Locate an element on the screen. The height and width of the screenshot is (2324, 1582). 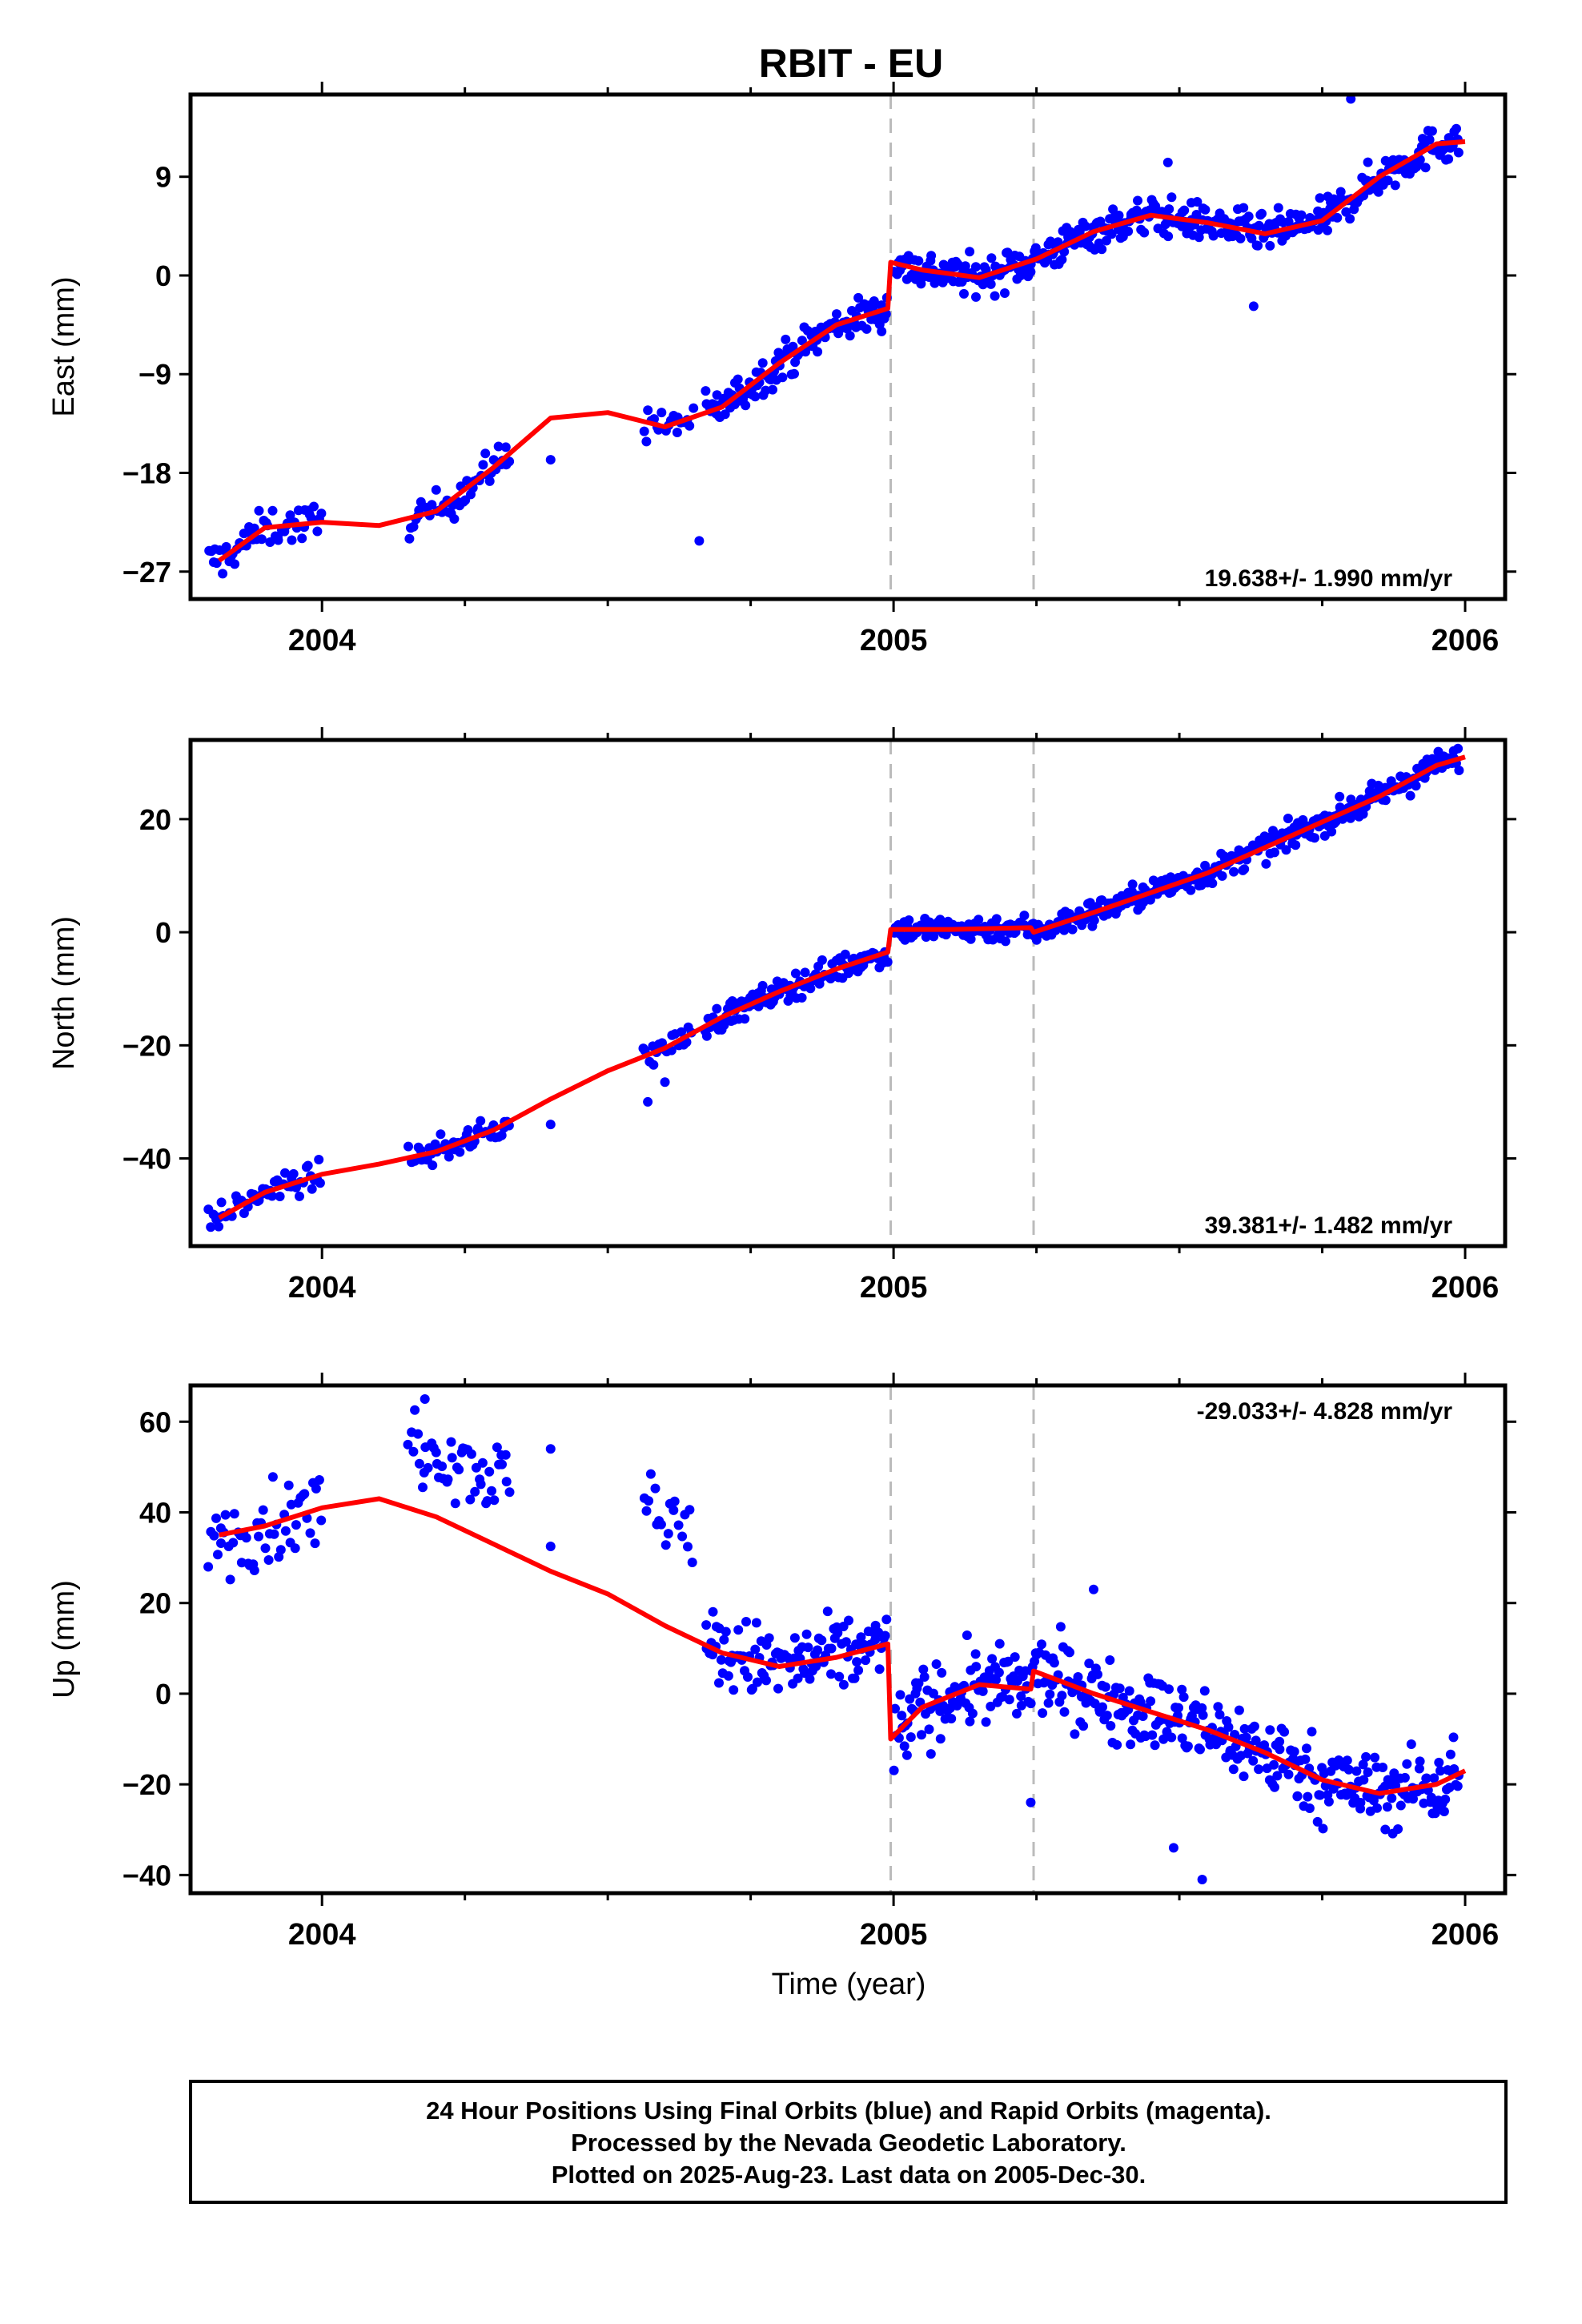
rate-annotation: 39.381+/- 1.482 mm/yr is located at coordinates (1329, 1225).